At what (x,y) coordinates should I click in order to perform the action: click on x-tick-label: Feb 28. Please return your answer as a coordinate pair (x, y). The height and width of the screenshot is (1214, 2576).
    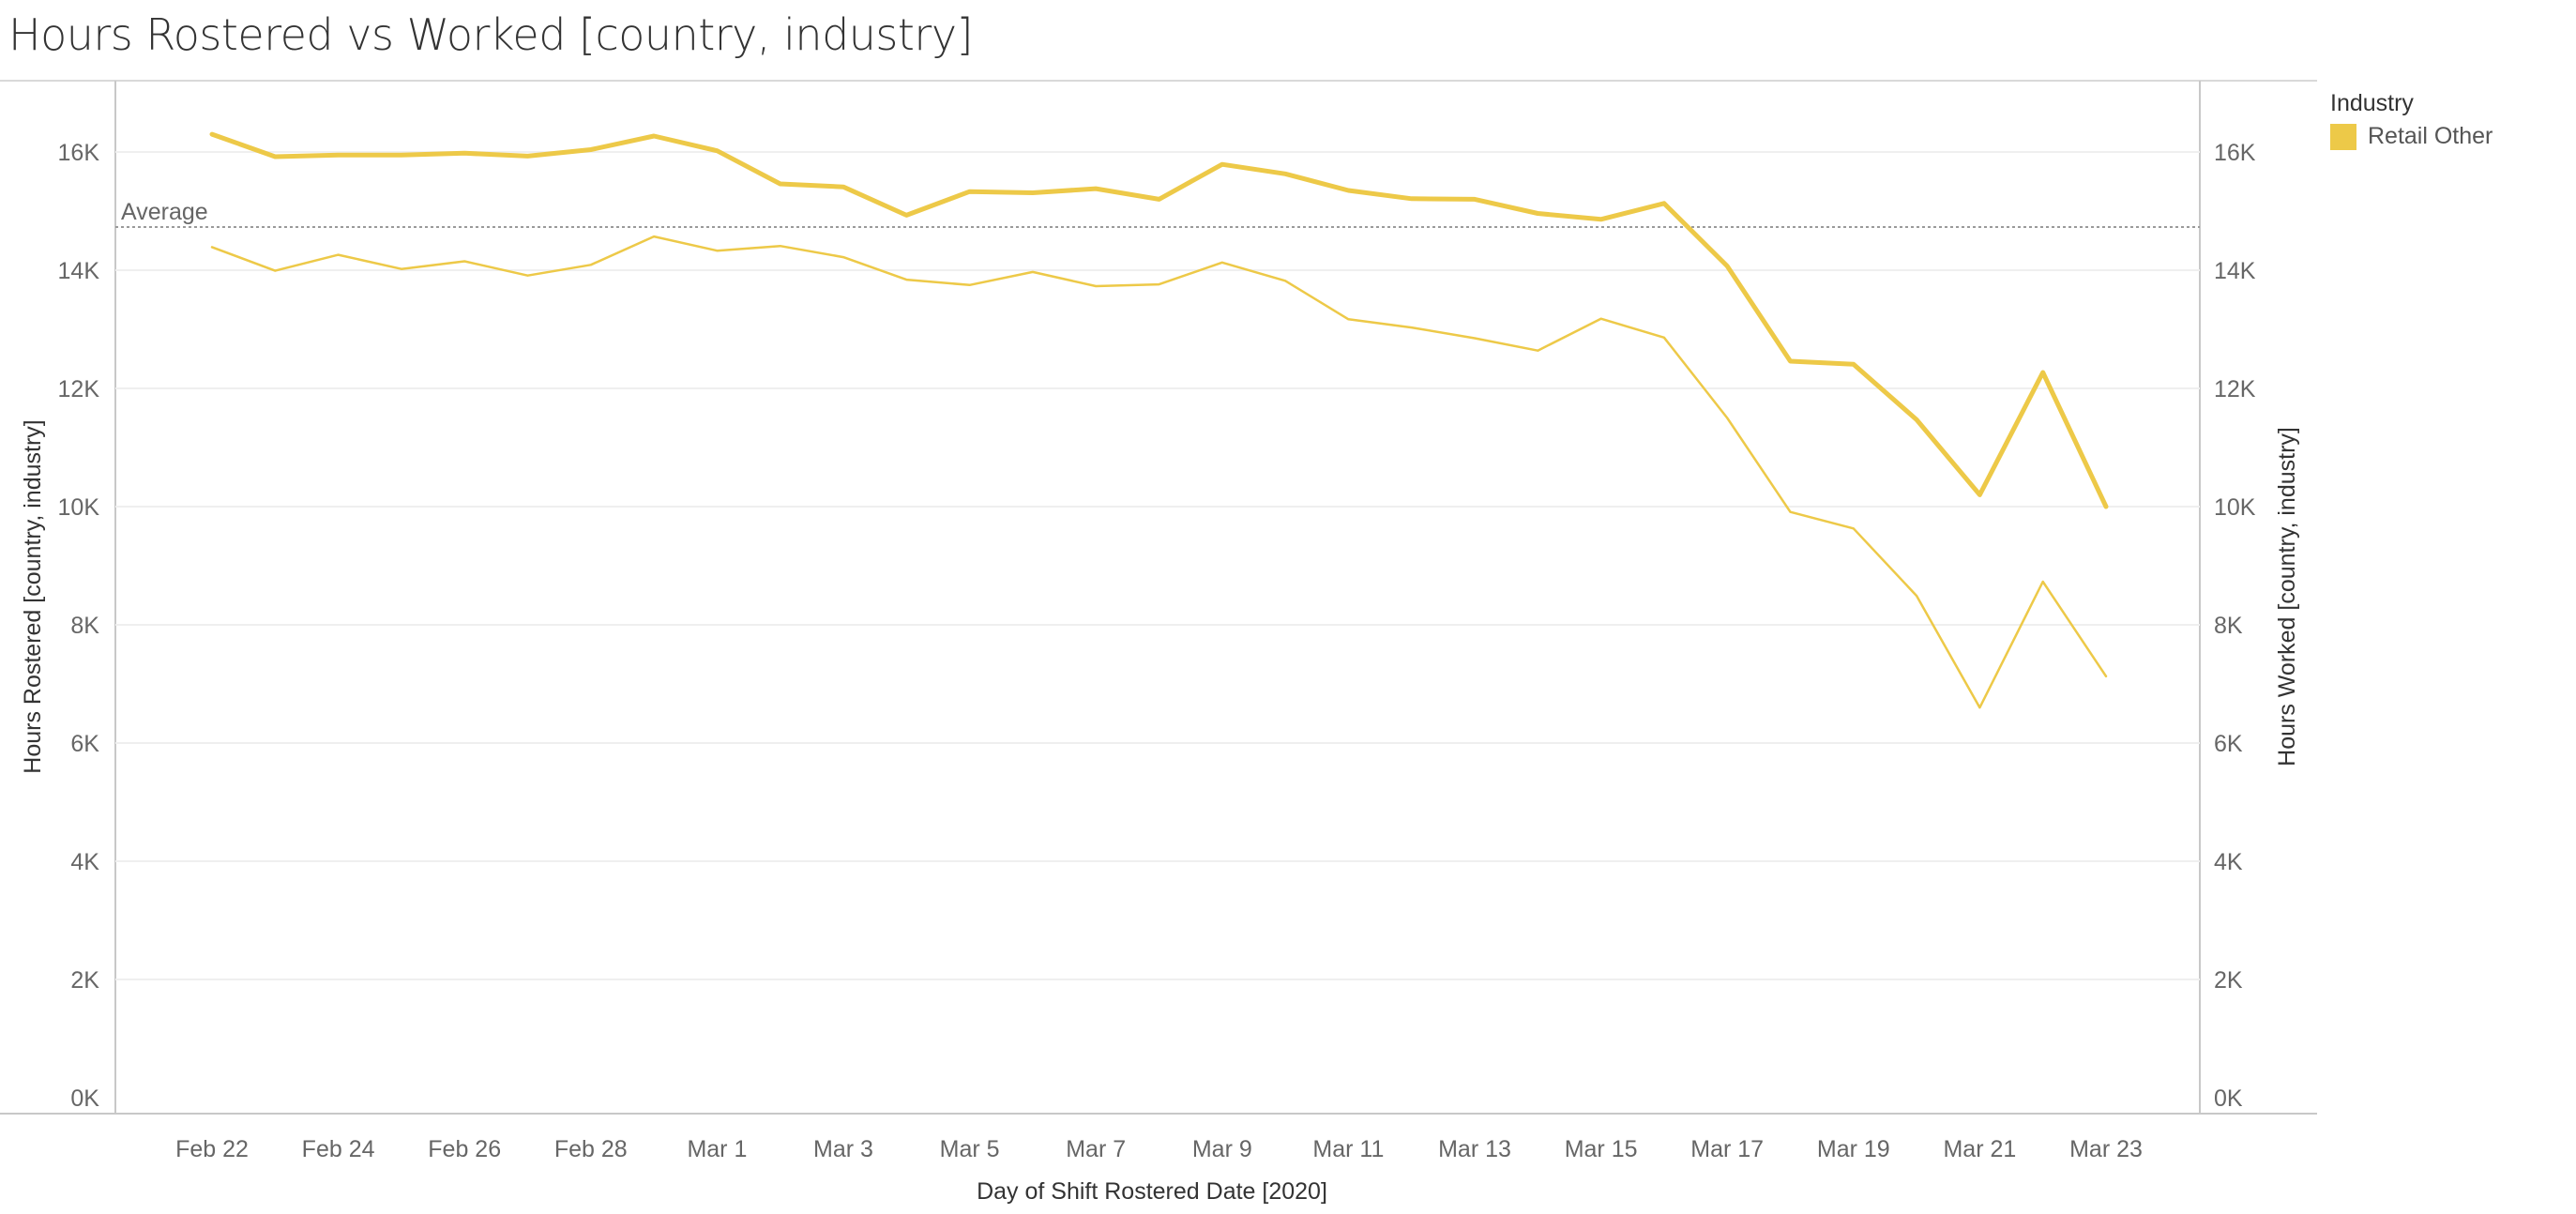
    Looking at the image, I should click on (591, 1149).